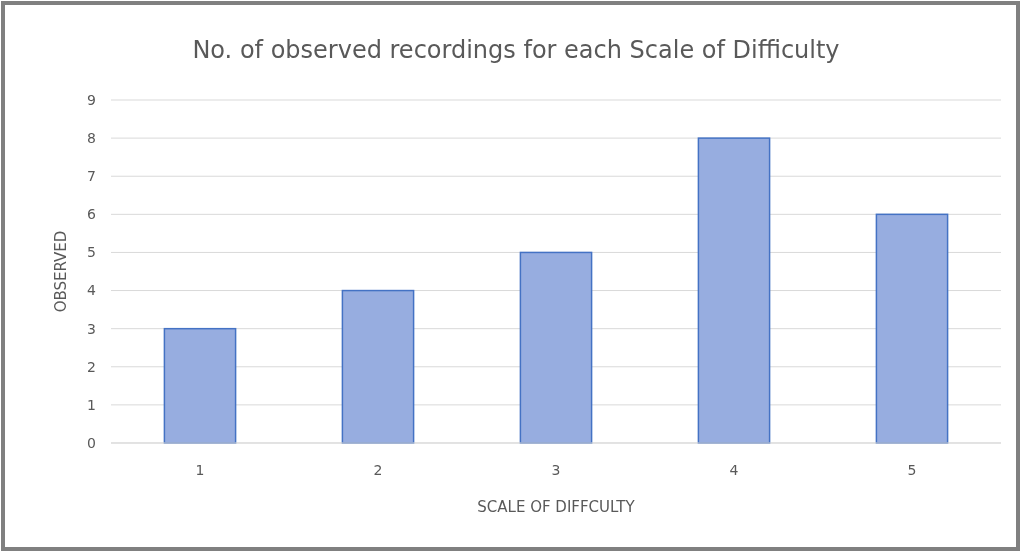 The height and width of the screenshot is (552, 1021). Describe the element at coordinates (91, 442) in the screenshot. I see `y-tick-label: 0` at that location.